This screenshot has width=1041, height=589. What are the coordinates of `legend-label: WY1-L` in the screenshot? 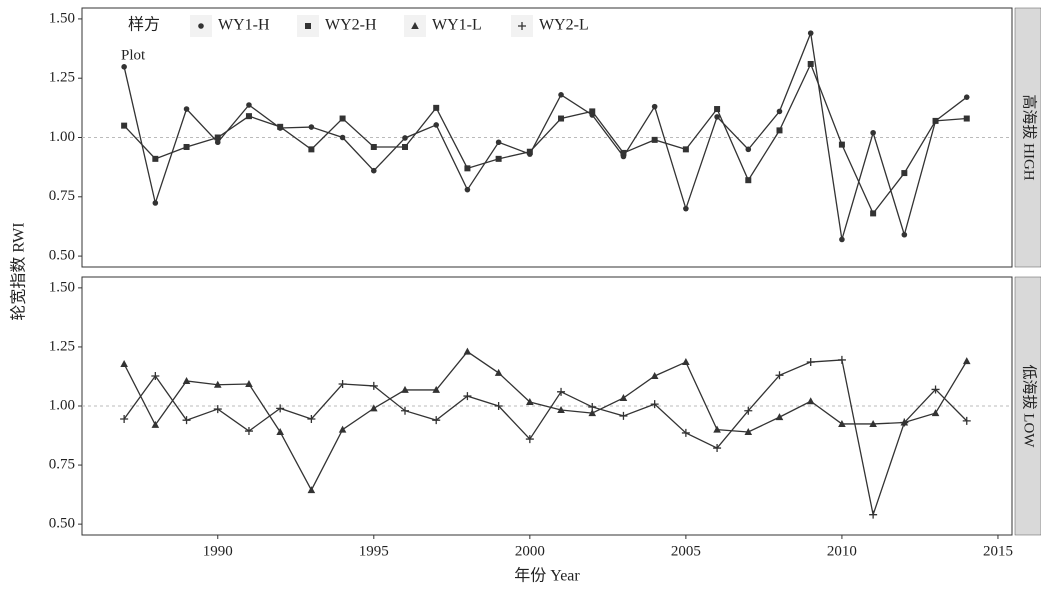 It's located at (457, 25).